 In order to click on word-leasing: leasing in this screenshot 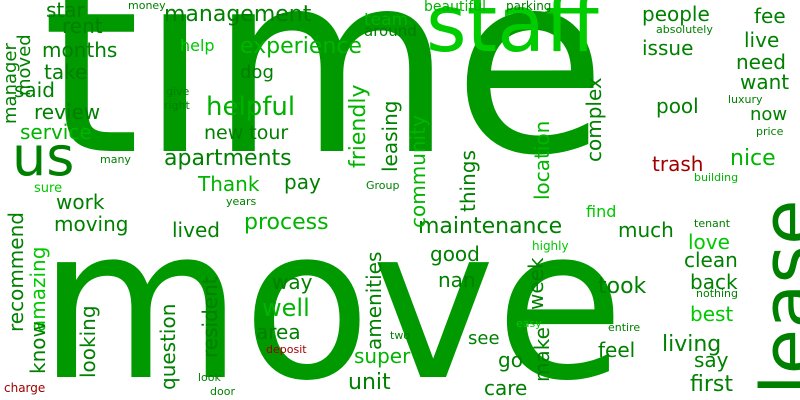, I will do `click(390, 136)`.